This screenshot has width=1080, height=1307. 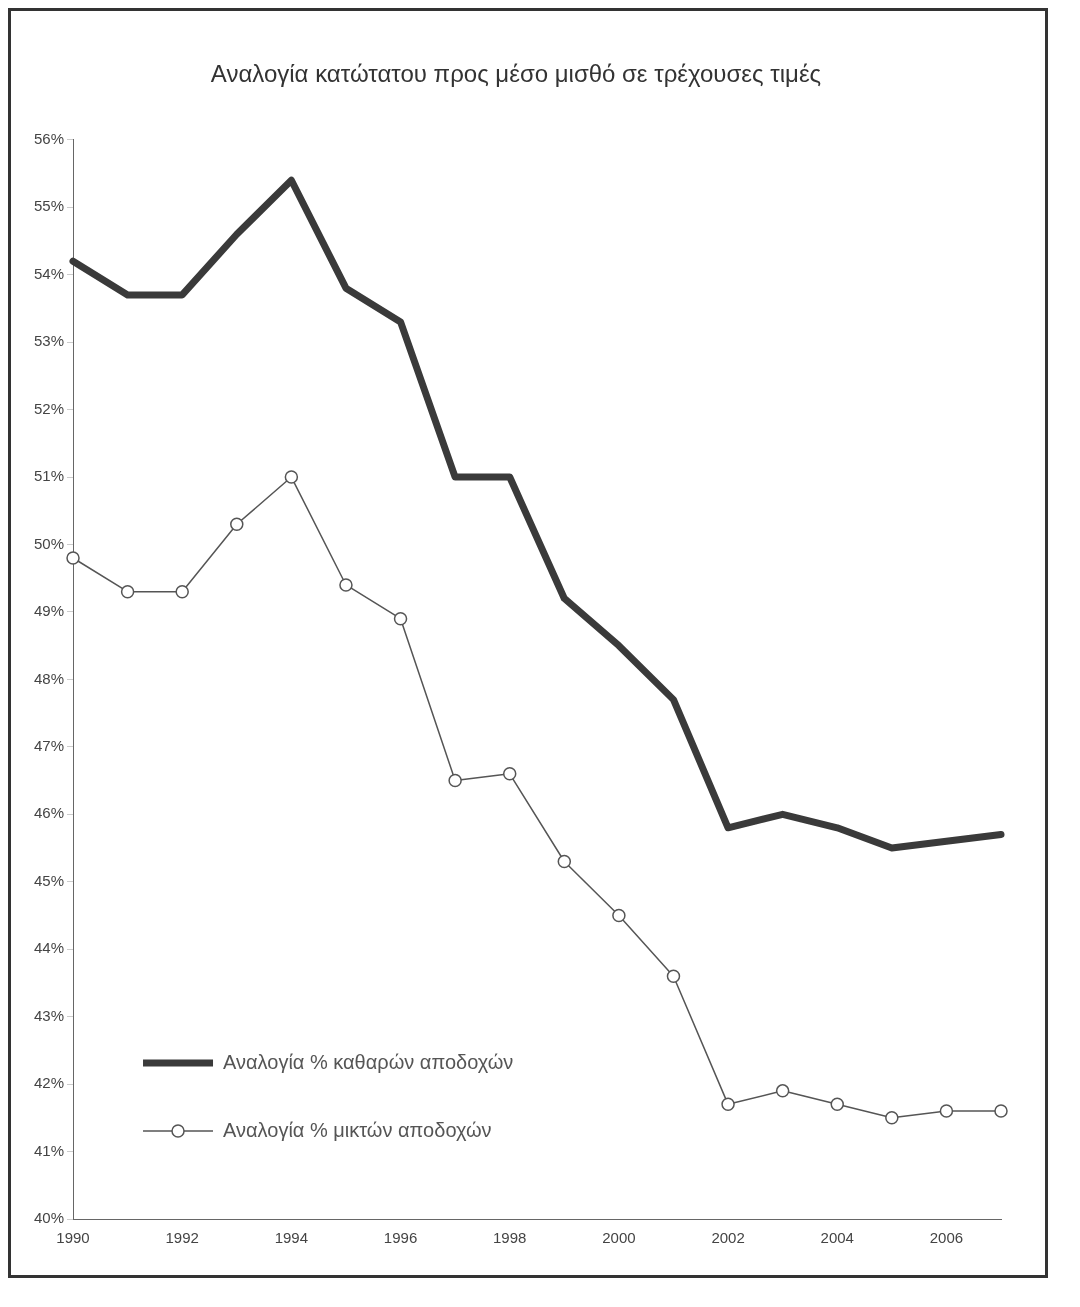 What do you see at coordinates (73, 1238) in the screenshot?
I see `x-tick-label: 1990` at bounding box center [73, 1238].